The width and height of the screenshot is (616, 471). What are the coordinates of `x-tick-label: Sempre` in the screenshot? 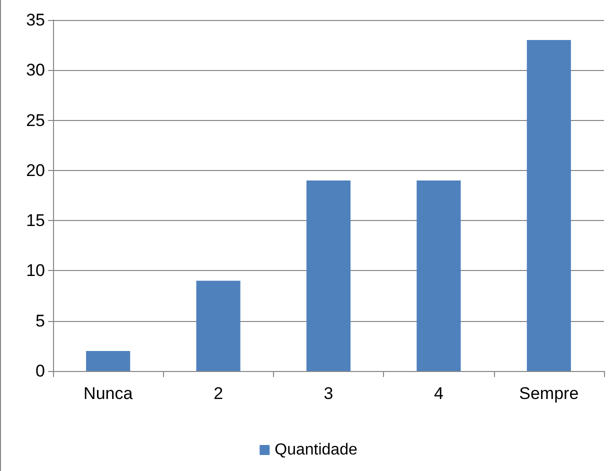 It's located at (549, 393).